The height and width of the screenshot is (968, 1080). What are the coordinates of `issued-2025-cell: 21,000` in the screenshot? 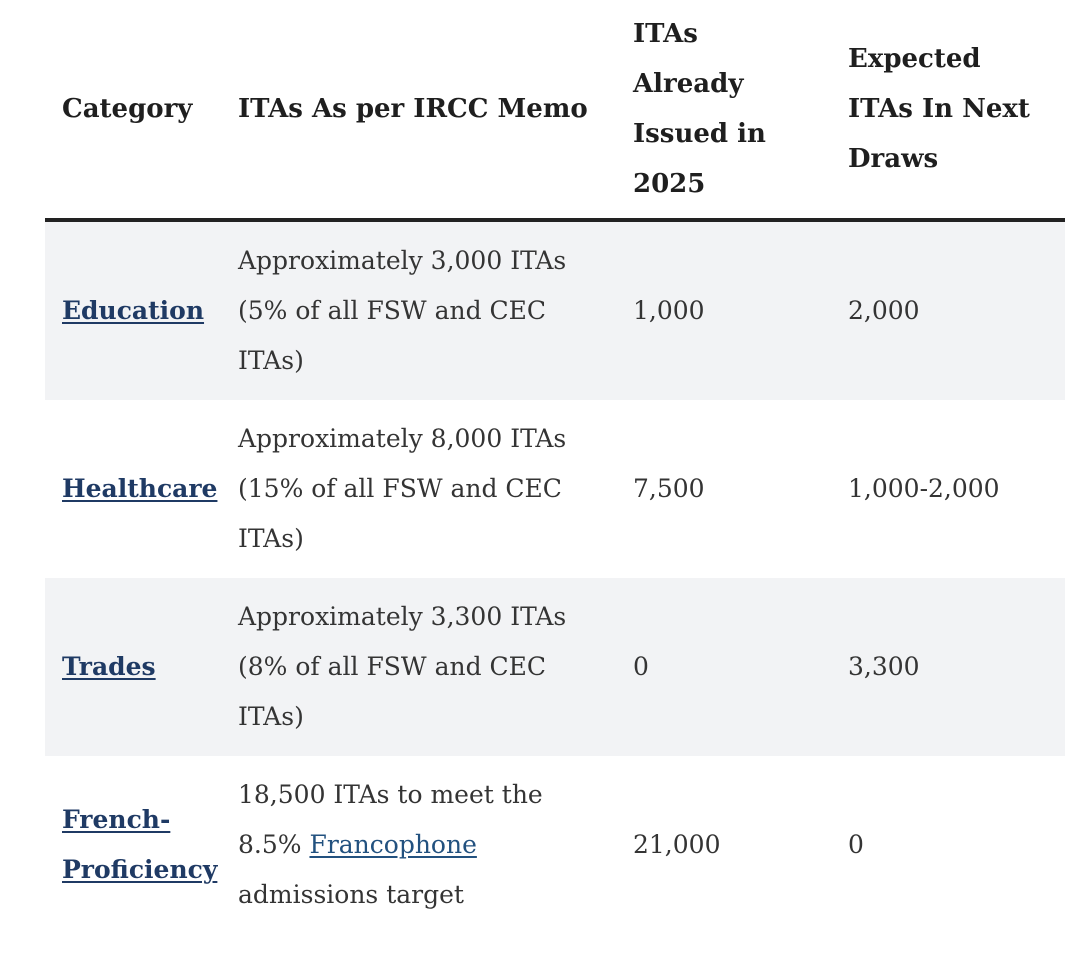 It's located at (677, 844).